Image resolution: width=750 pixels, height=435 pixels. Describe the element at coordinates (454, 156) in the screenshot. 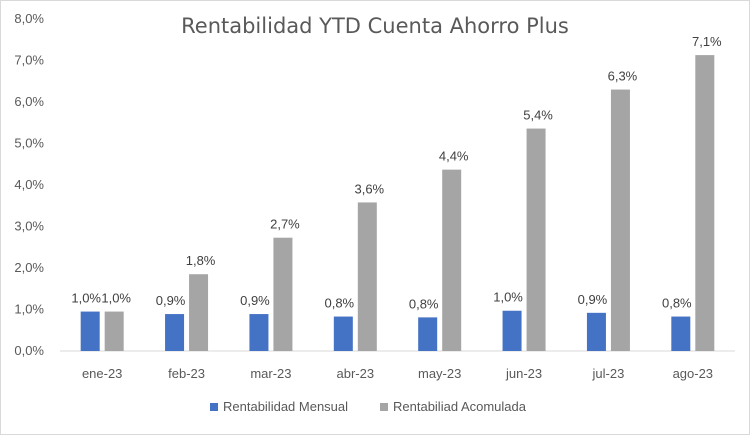

I see `data-label: 4,4%` at that location.